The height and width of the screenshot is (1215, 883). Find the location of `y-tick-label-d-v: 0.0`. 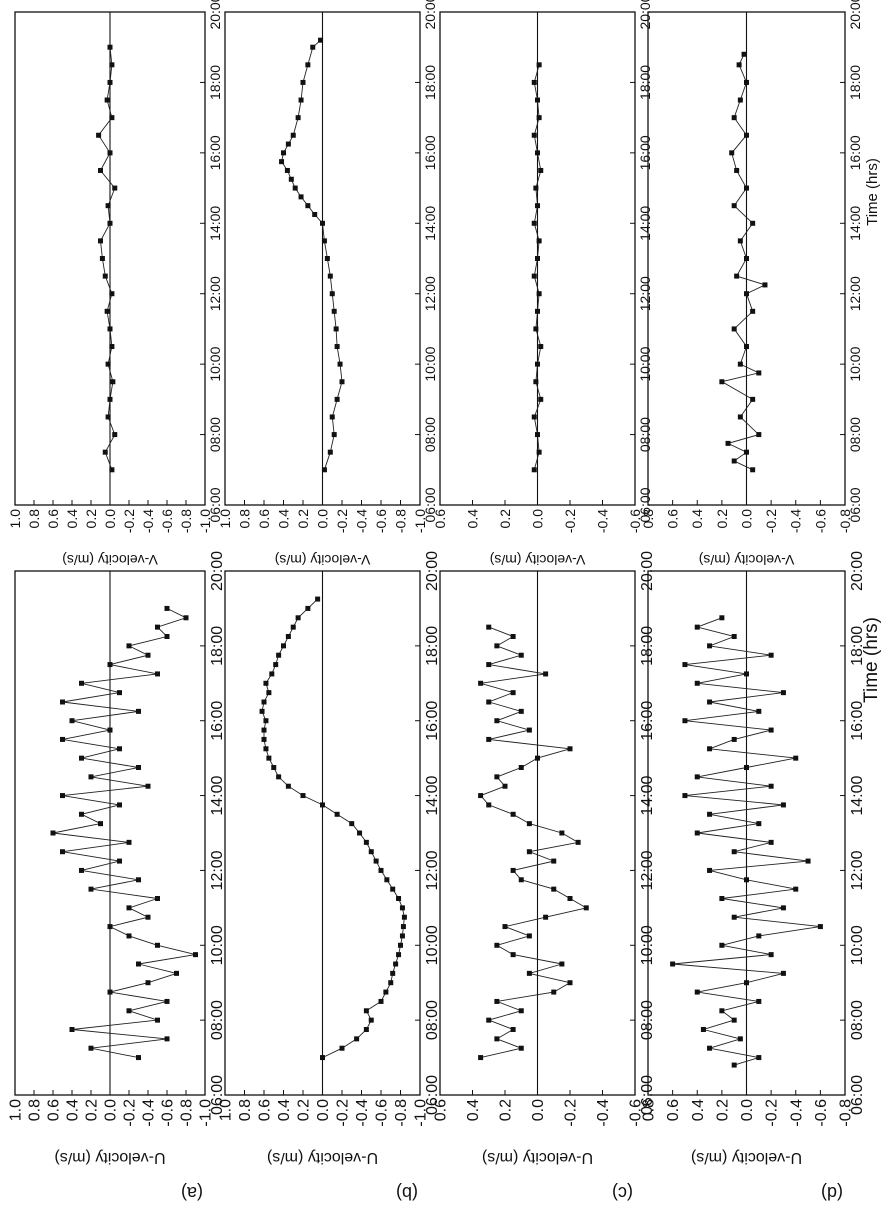

y-tick-label-d-v: 0.0 is located at coordinates (746, 519).